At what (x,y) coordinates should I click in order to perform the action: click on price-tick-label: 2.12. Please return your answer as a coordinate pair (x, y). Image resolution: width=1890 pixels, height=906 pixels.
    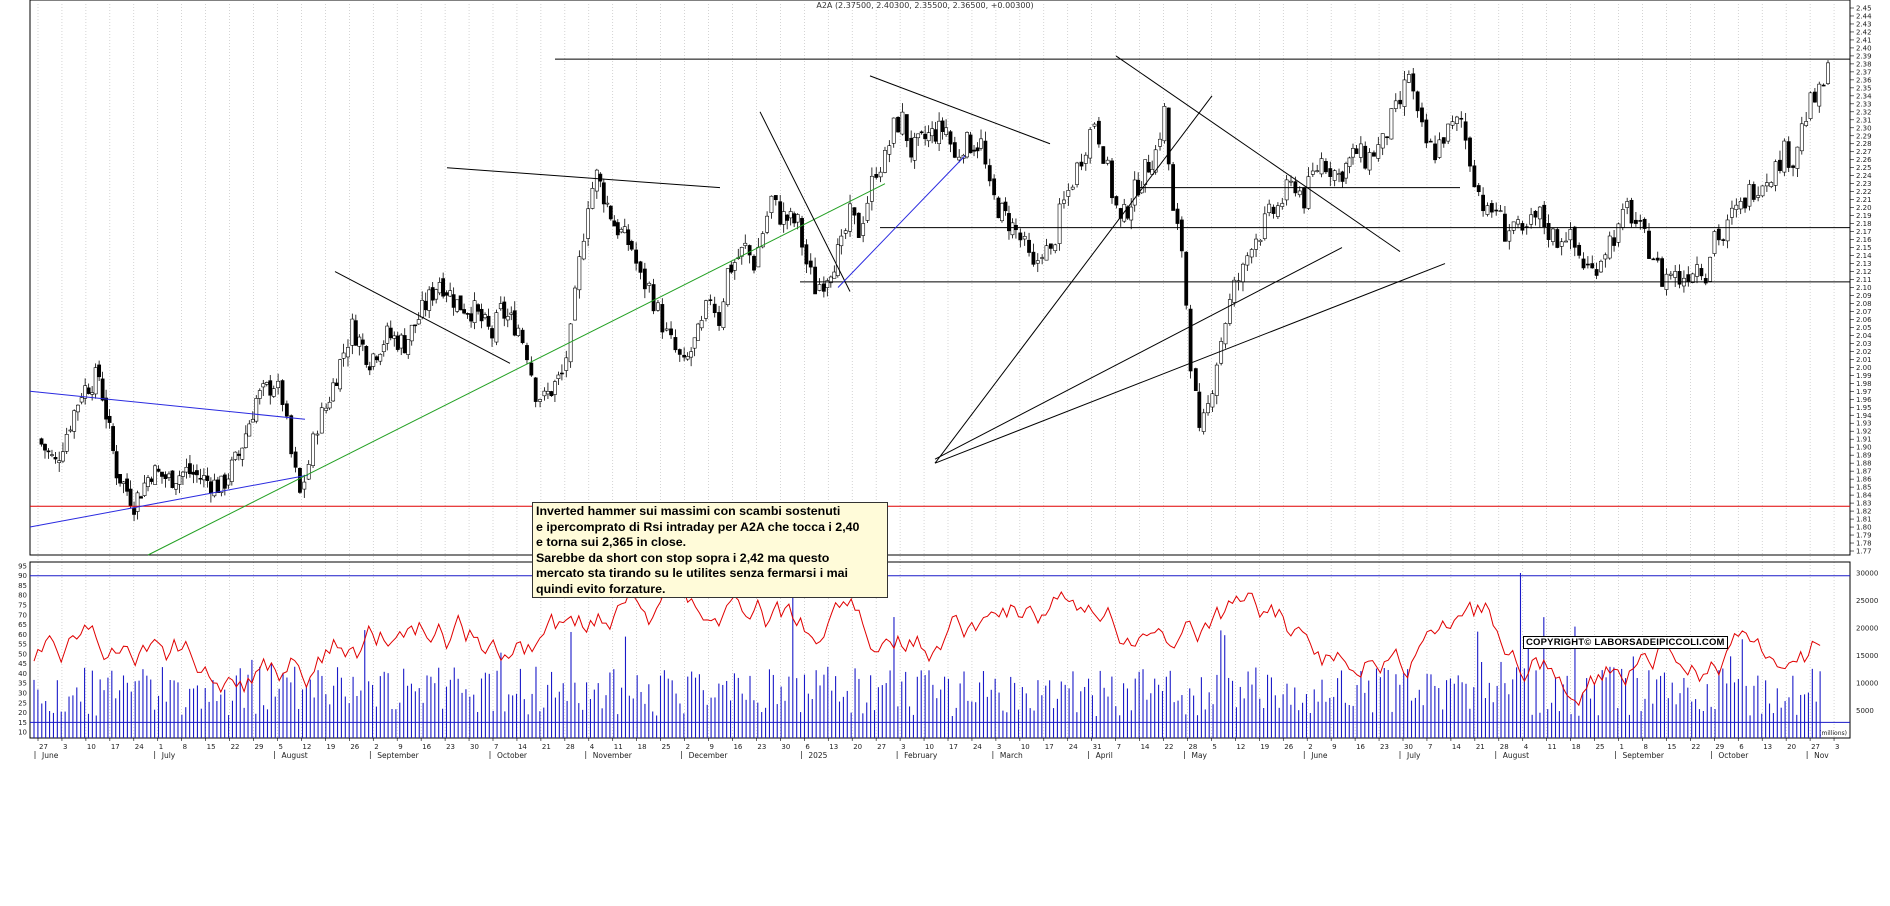
    Looking at the image, I should click on (1864, 272).